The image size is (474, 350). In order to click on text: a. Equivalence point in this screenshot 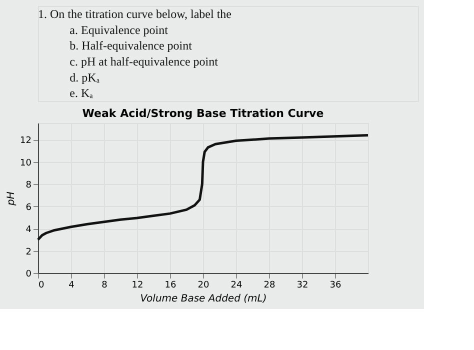, I will do `click(119, 29)`.